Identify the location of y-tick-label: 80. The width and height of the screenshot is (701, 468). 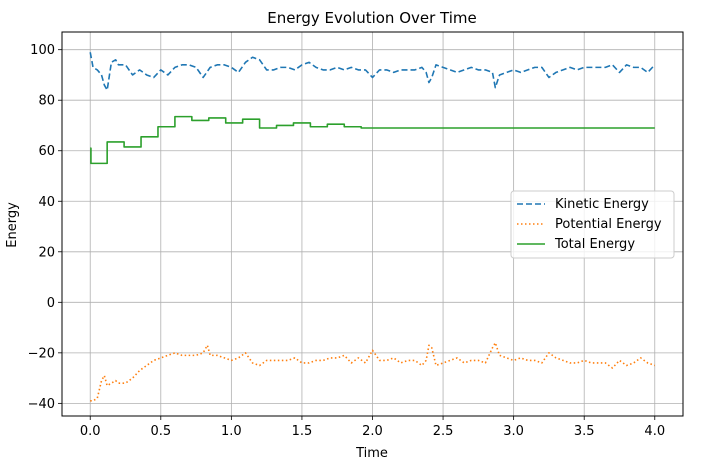
(46, 101).